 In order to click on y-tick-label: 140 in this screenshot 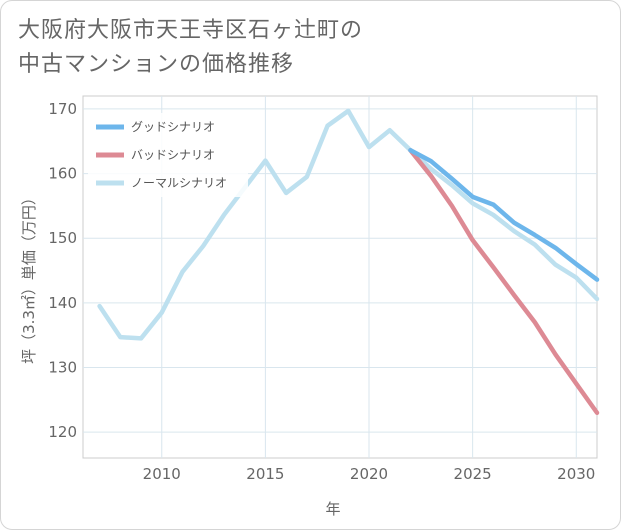, I will do `click(62, 303)`.